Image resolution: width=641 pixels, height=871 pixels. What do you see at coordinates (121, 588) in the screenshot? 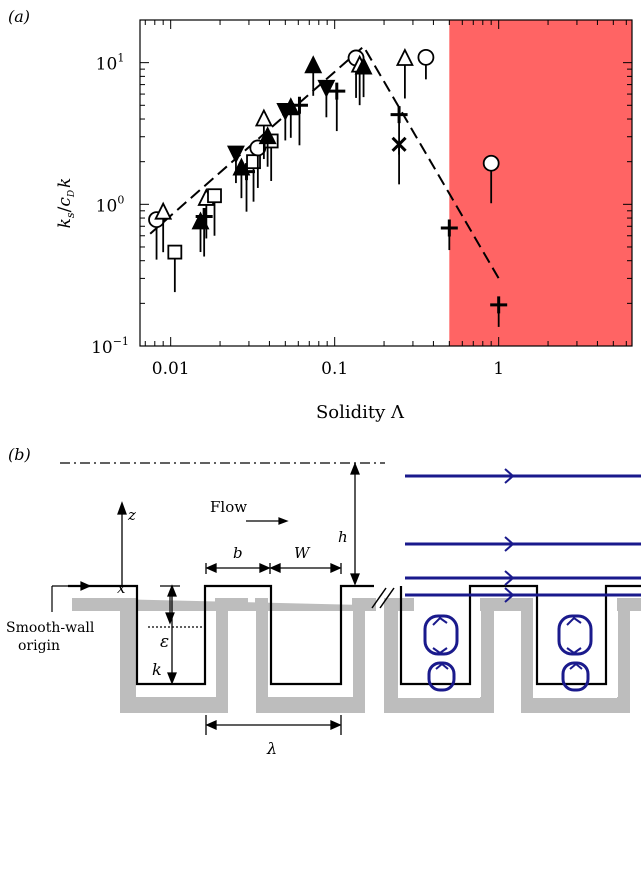
I see `x-axis-label: x` at bounding box center [121, 588].